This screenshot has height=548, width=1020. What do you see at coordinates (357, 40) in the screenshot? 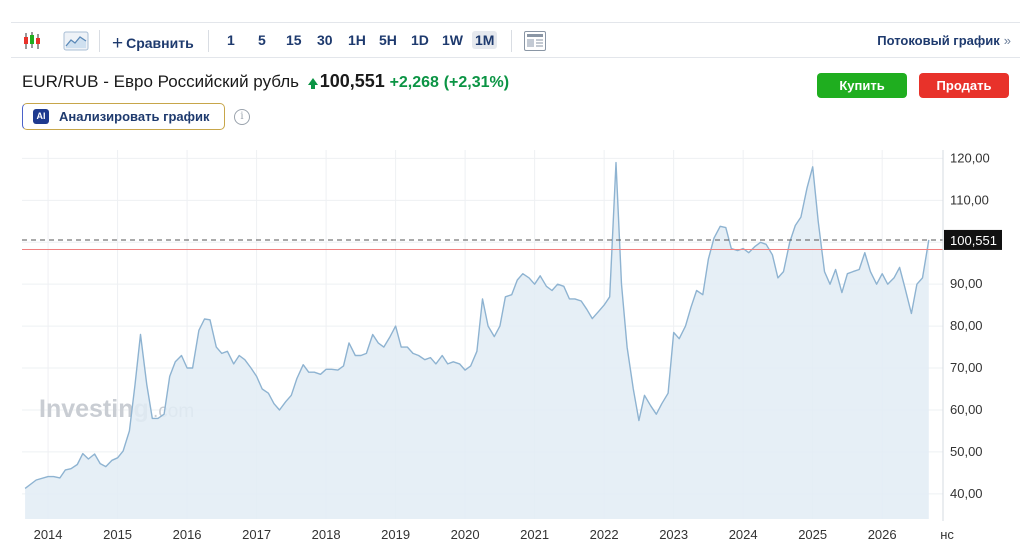
I see `timeframe-1h: 1H` at bounding box center [357, 40].